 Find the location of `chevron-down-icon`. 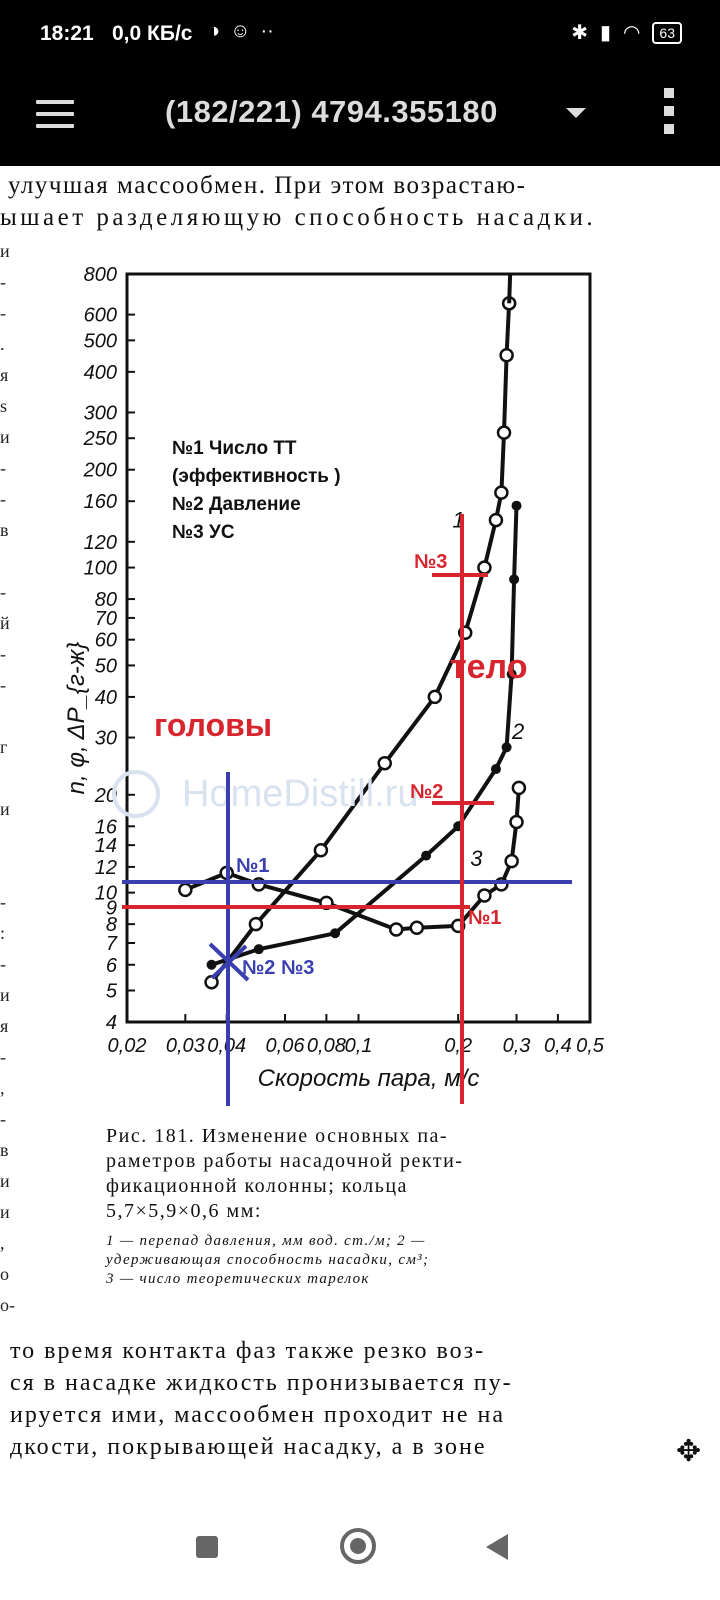

chevron-down-icon is located at coordinates (576, 113).